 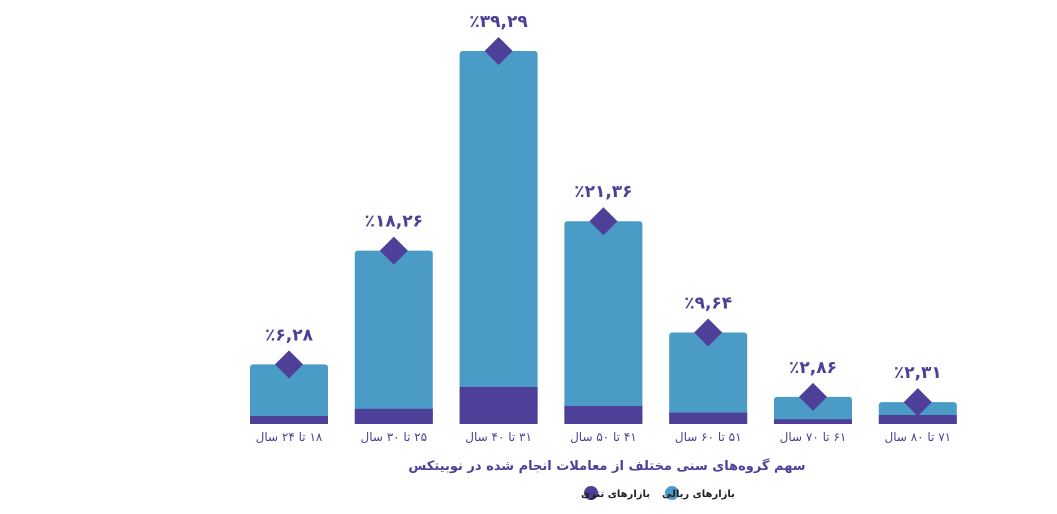 What do you see at coordinates (708, 303) in the screenshot?
I see `value-label: ٪۹,۶۴` at bounding box center [708, 303].